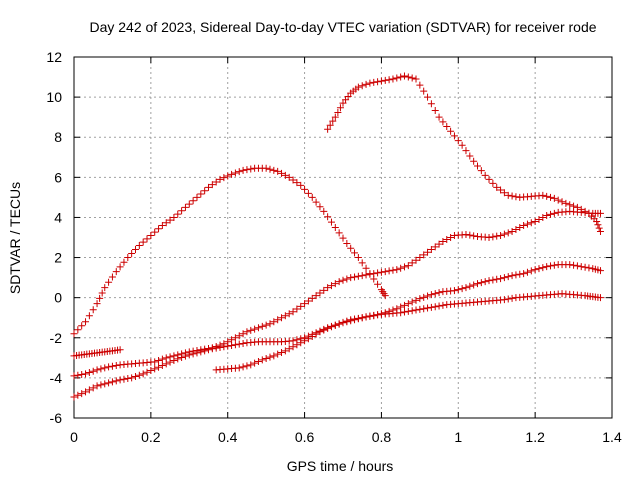 The image size is (640, 485). I want to click on y-tick-label: 4, so click(58, 217).